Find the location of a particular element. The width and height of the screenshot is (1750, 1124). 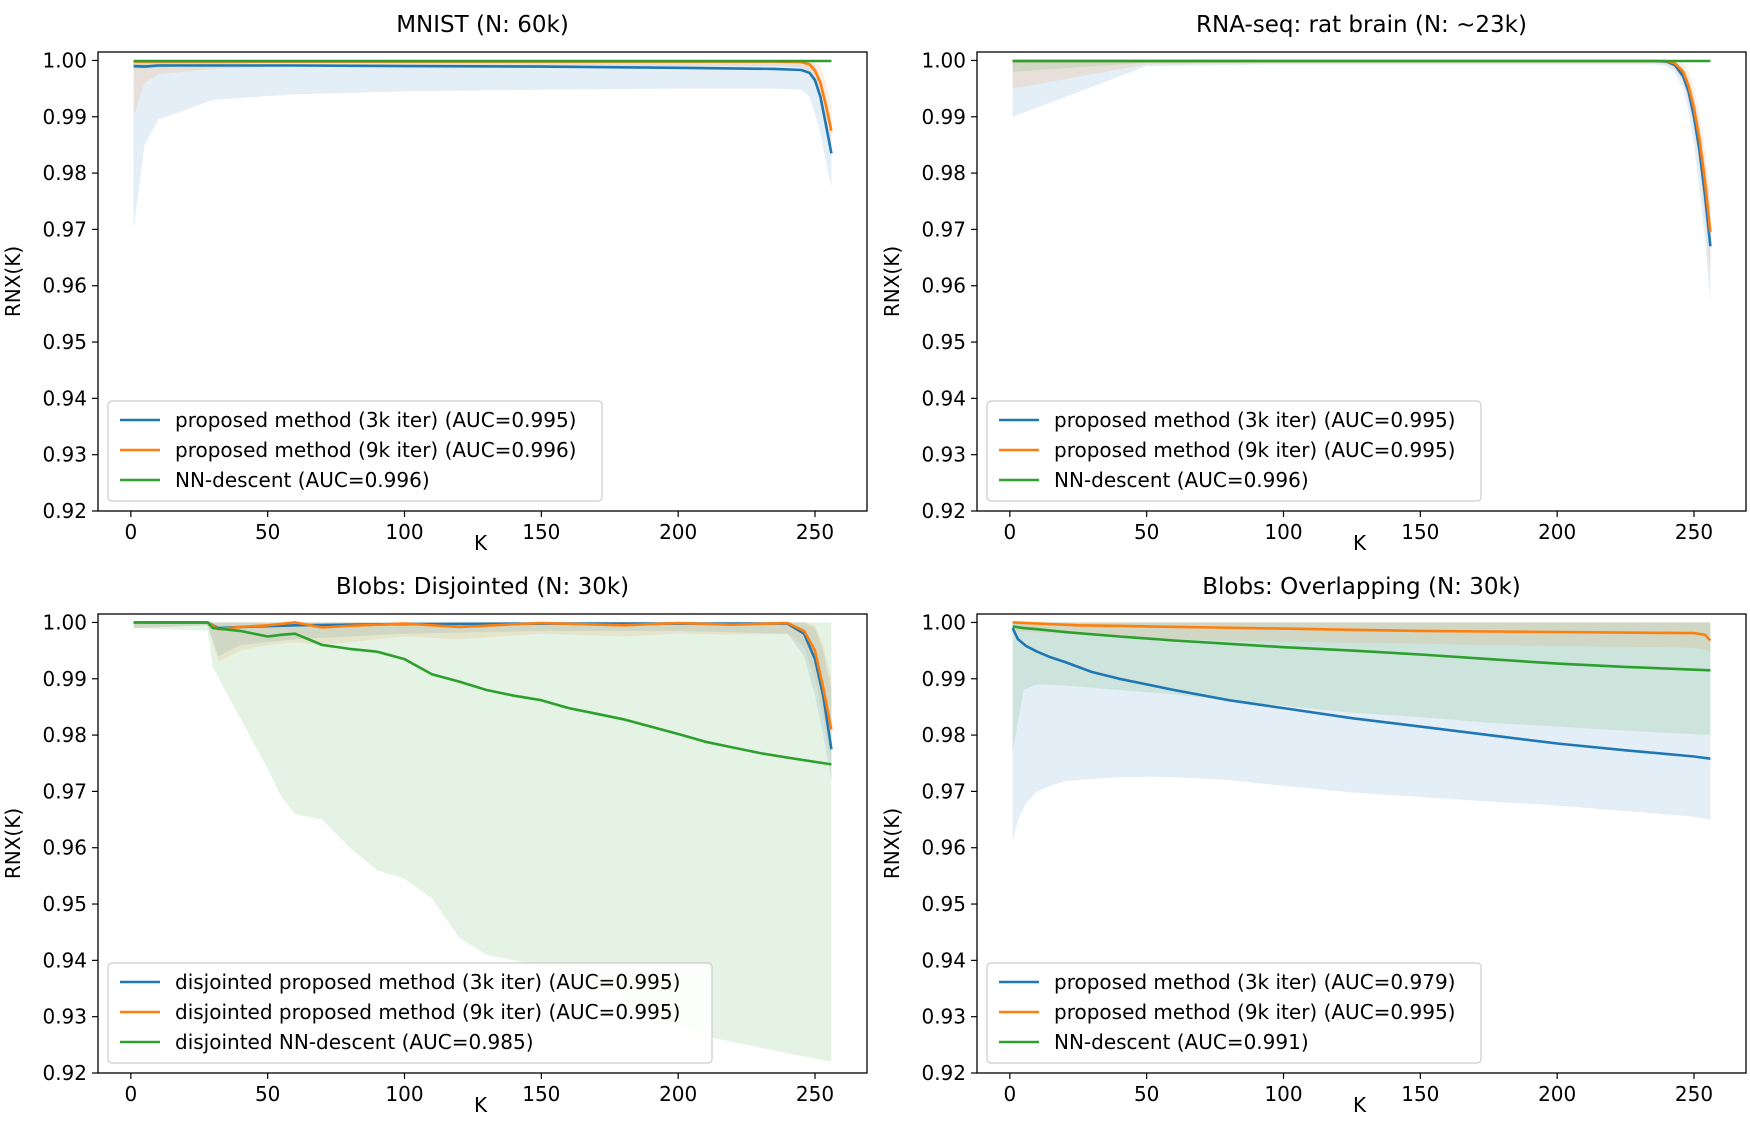

chart-title: MNIST (N: 60k) is located at coordinates (482, 25).